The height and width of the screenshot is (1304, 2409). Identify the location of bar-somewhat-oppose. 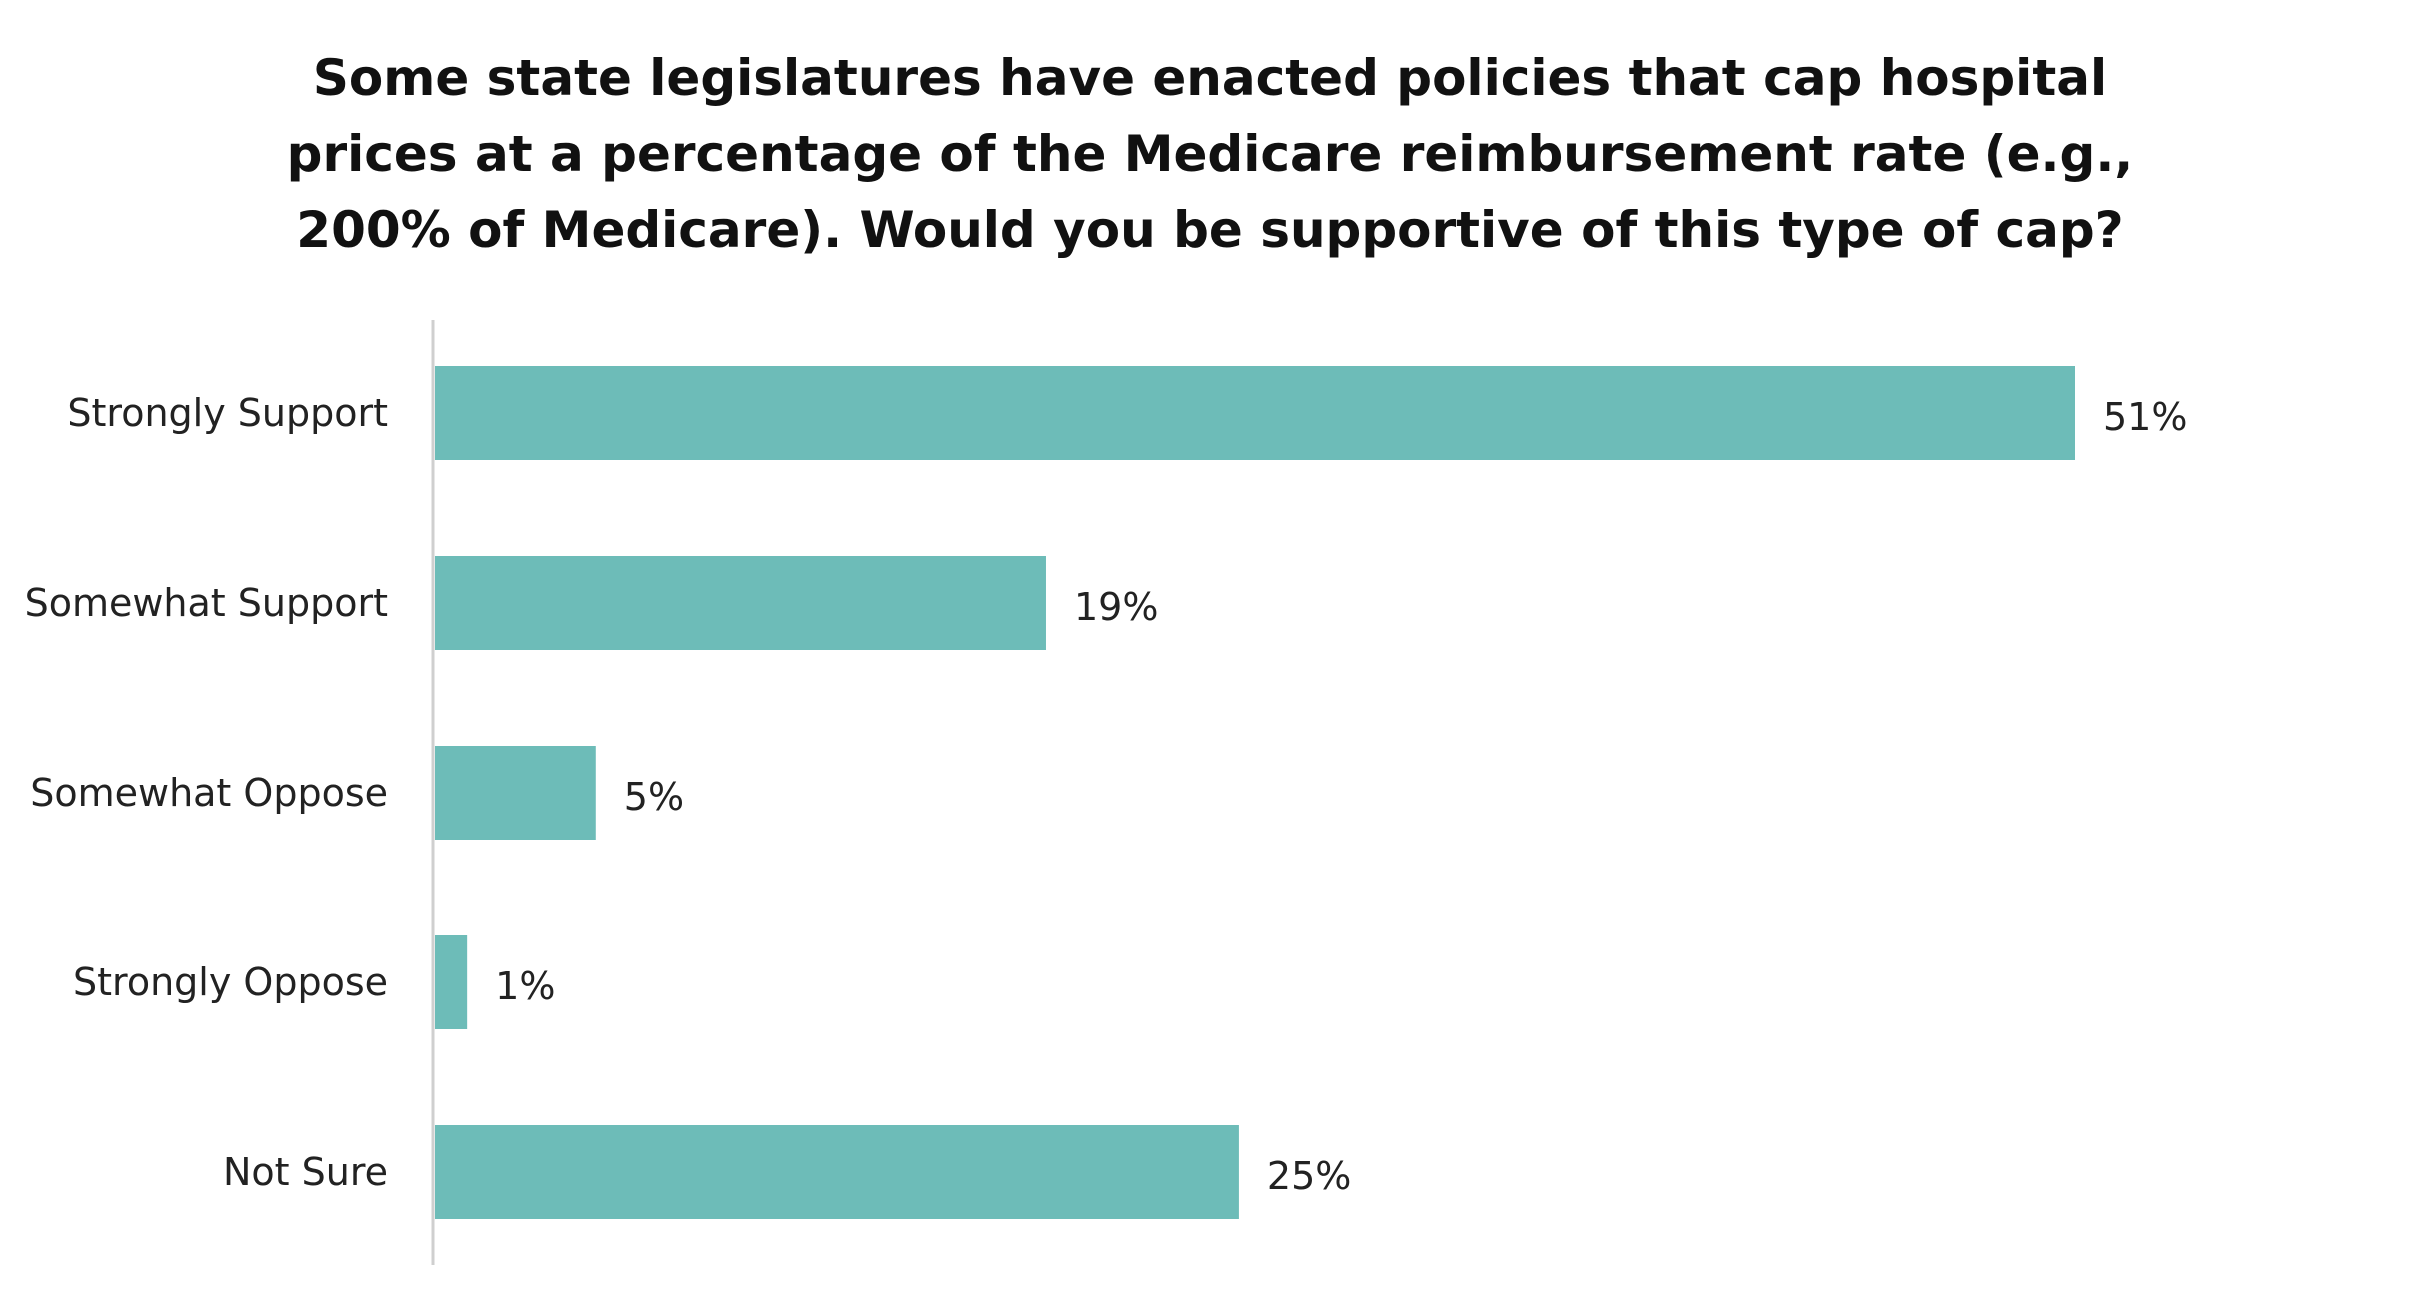
(515, 793).